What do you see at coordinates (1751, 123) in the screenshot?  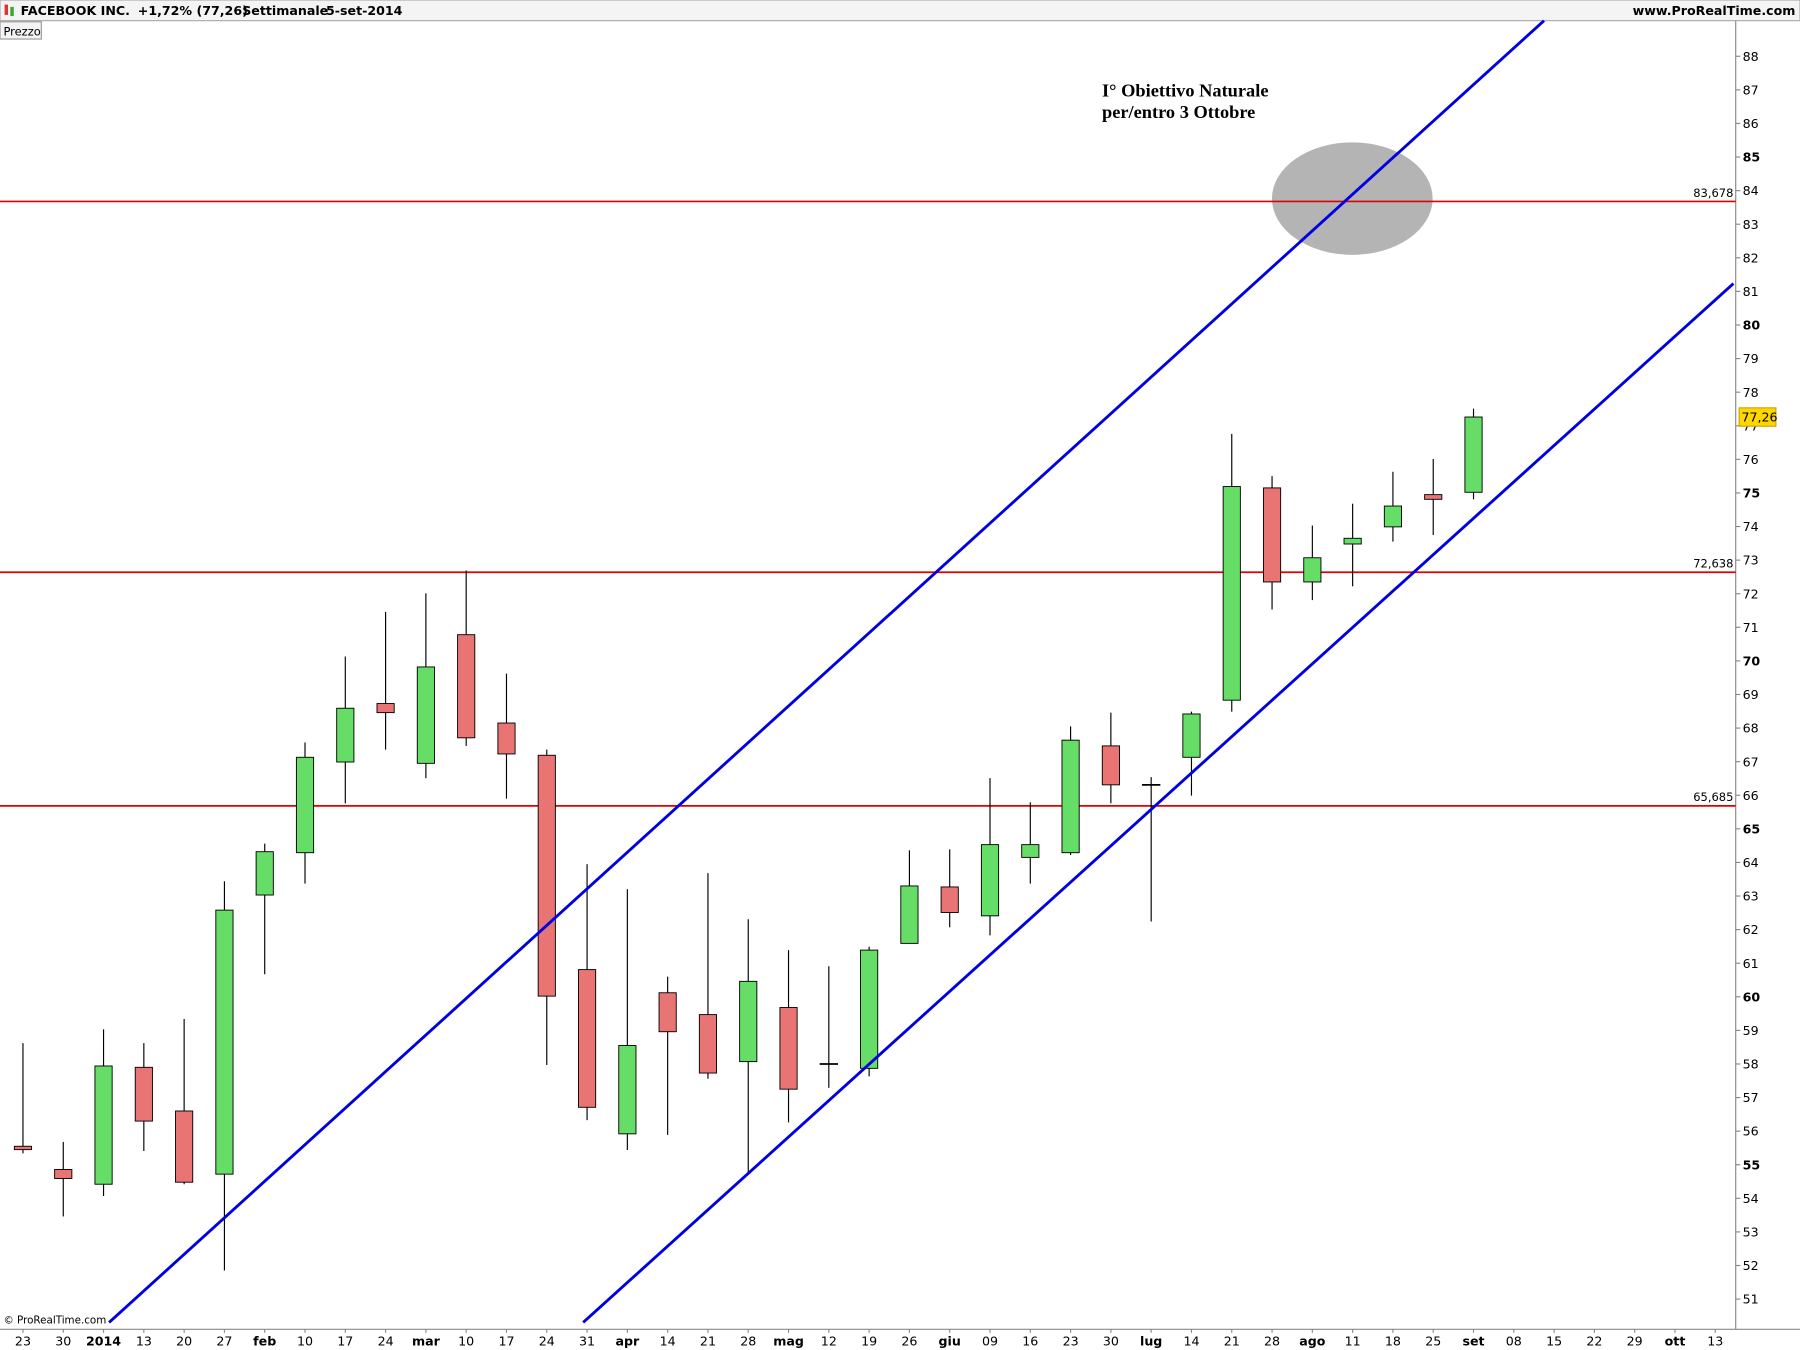 I see `y-tick-label: 86` at bounding box center [1751, 123].